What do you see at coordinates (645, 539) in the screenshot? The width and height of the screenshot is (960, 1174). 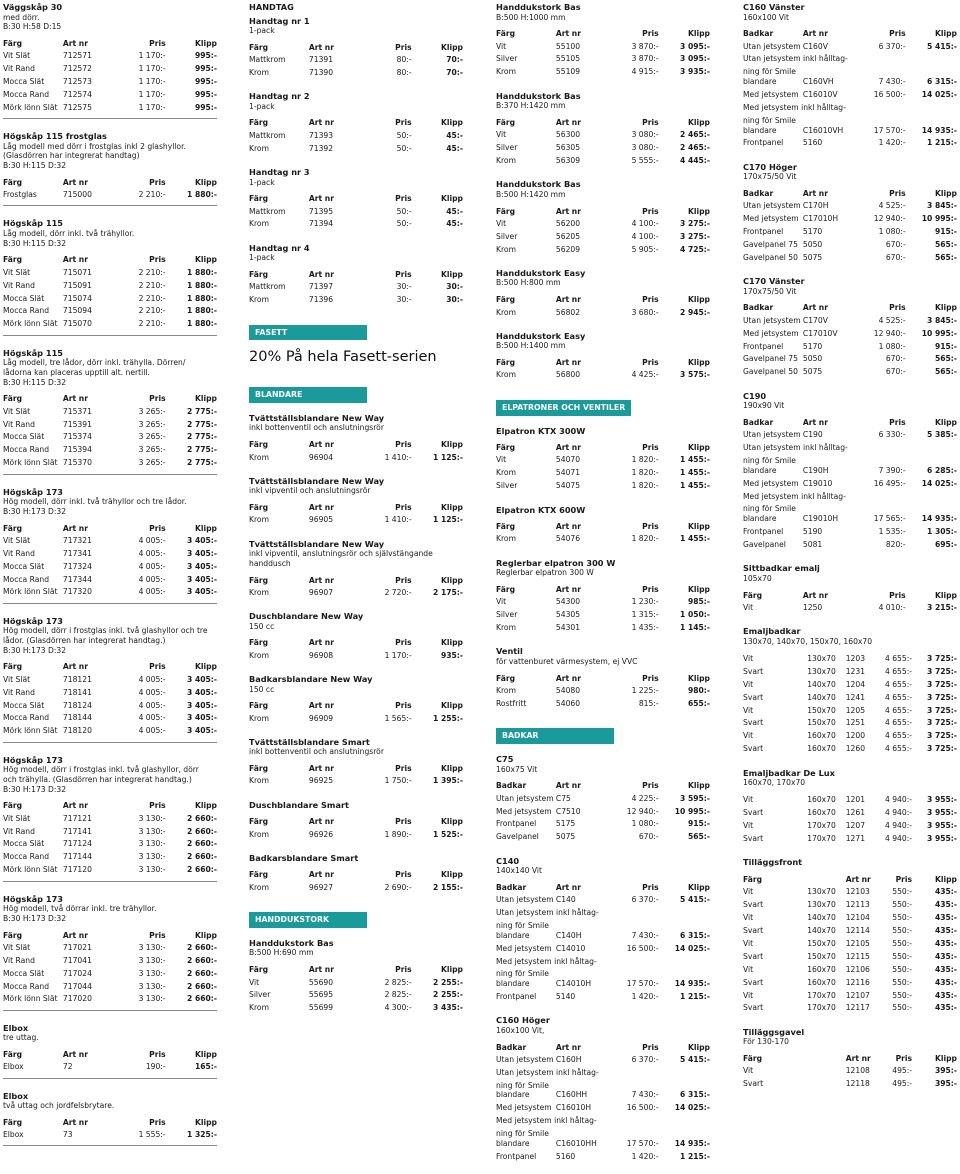 I see `table-cell: 1 820:-` at bounding box center [645, 539].